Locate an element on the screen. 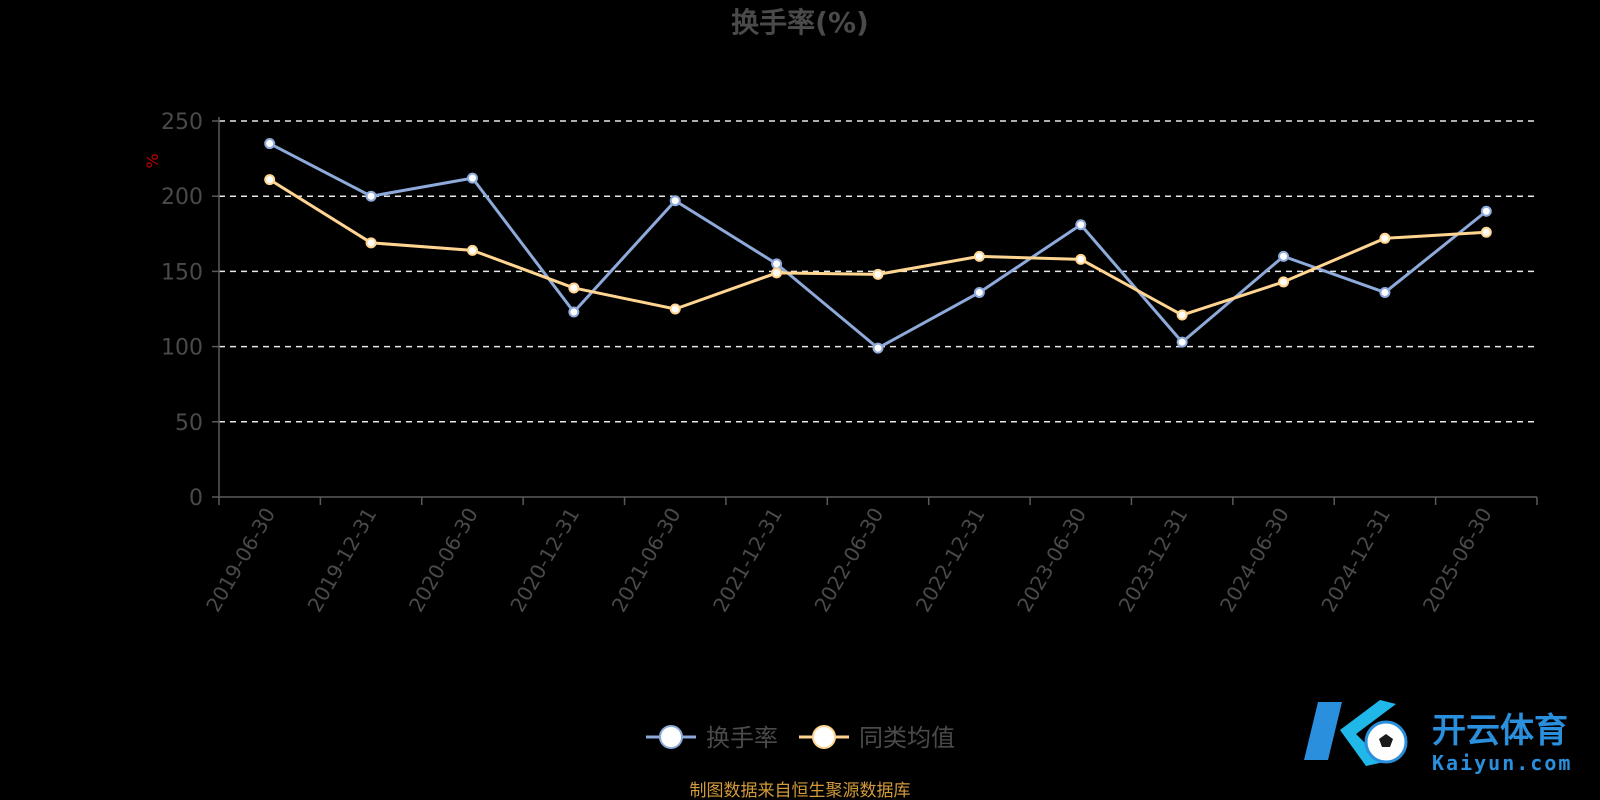  y-axis-unit: % is located at coordinates (152, 160).